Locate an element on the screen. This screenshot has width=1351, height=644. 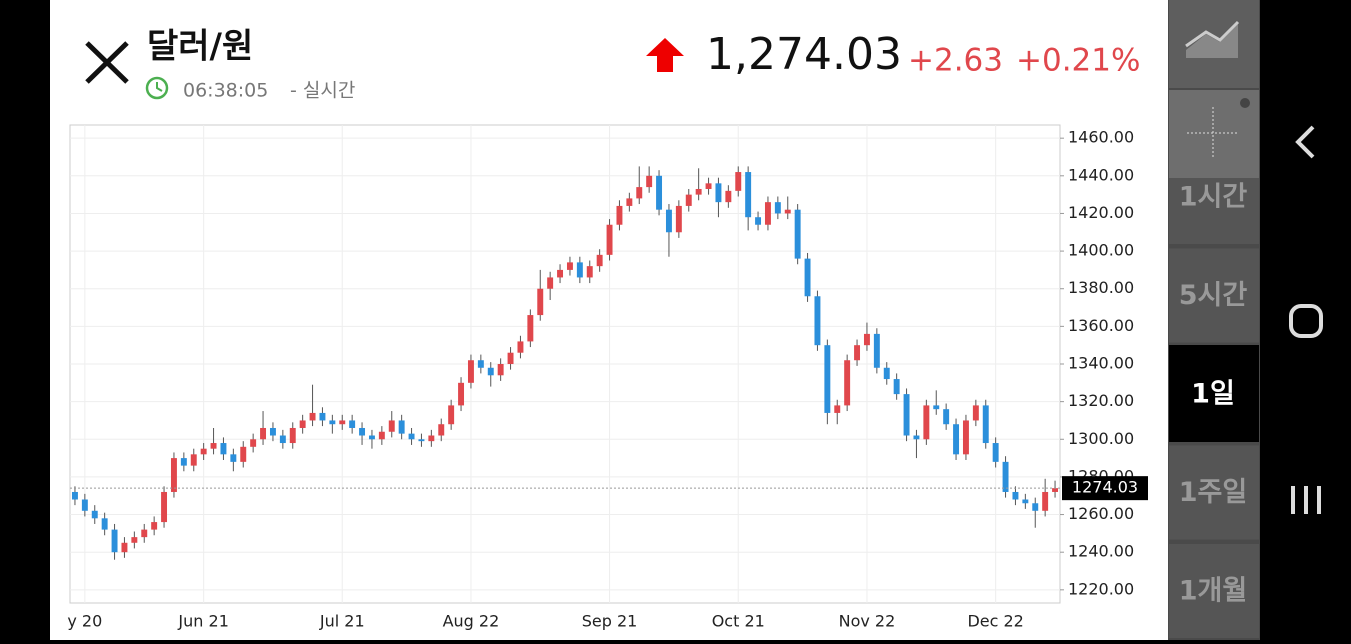
x-tick-label: y 20 is located at coordinates (84, 621).